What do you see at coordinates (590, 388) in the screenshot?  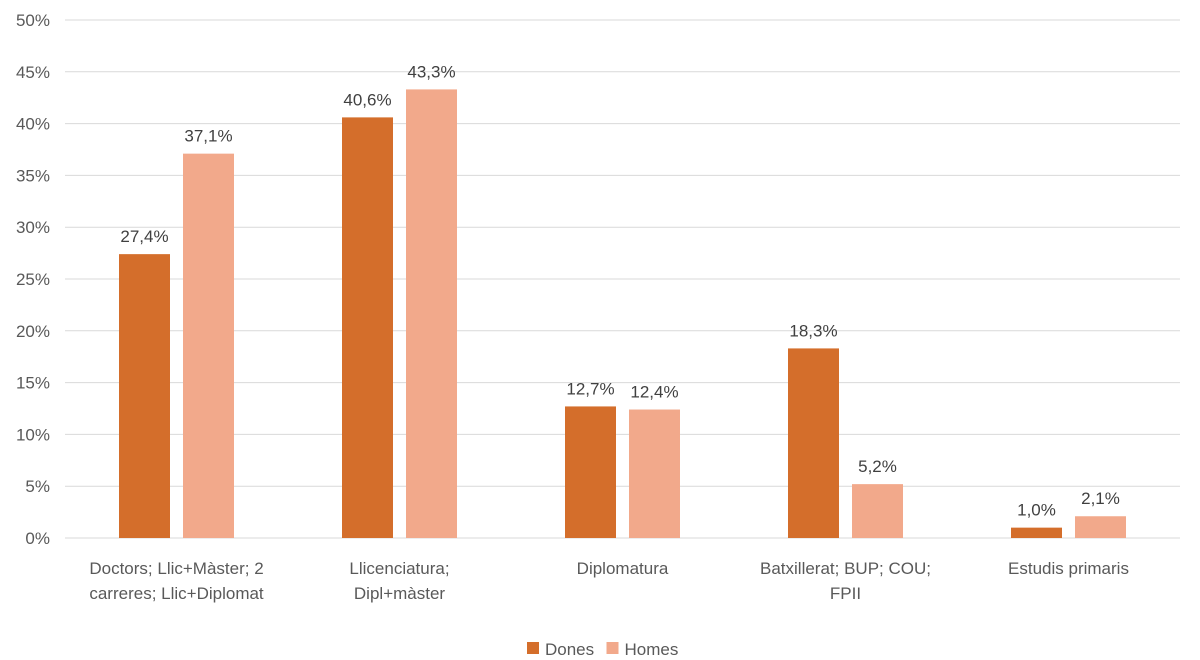 I see `data-label-dones-2: 12,7%` at bounding box center [590, 388].